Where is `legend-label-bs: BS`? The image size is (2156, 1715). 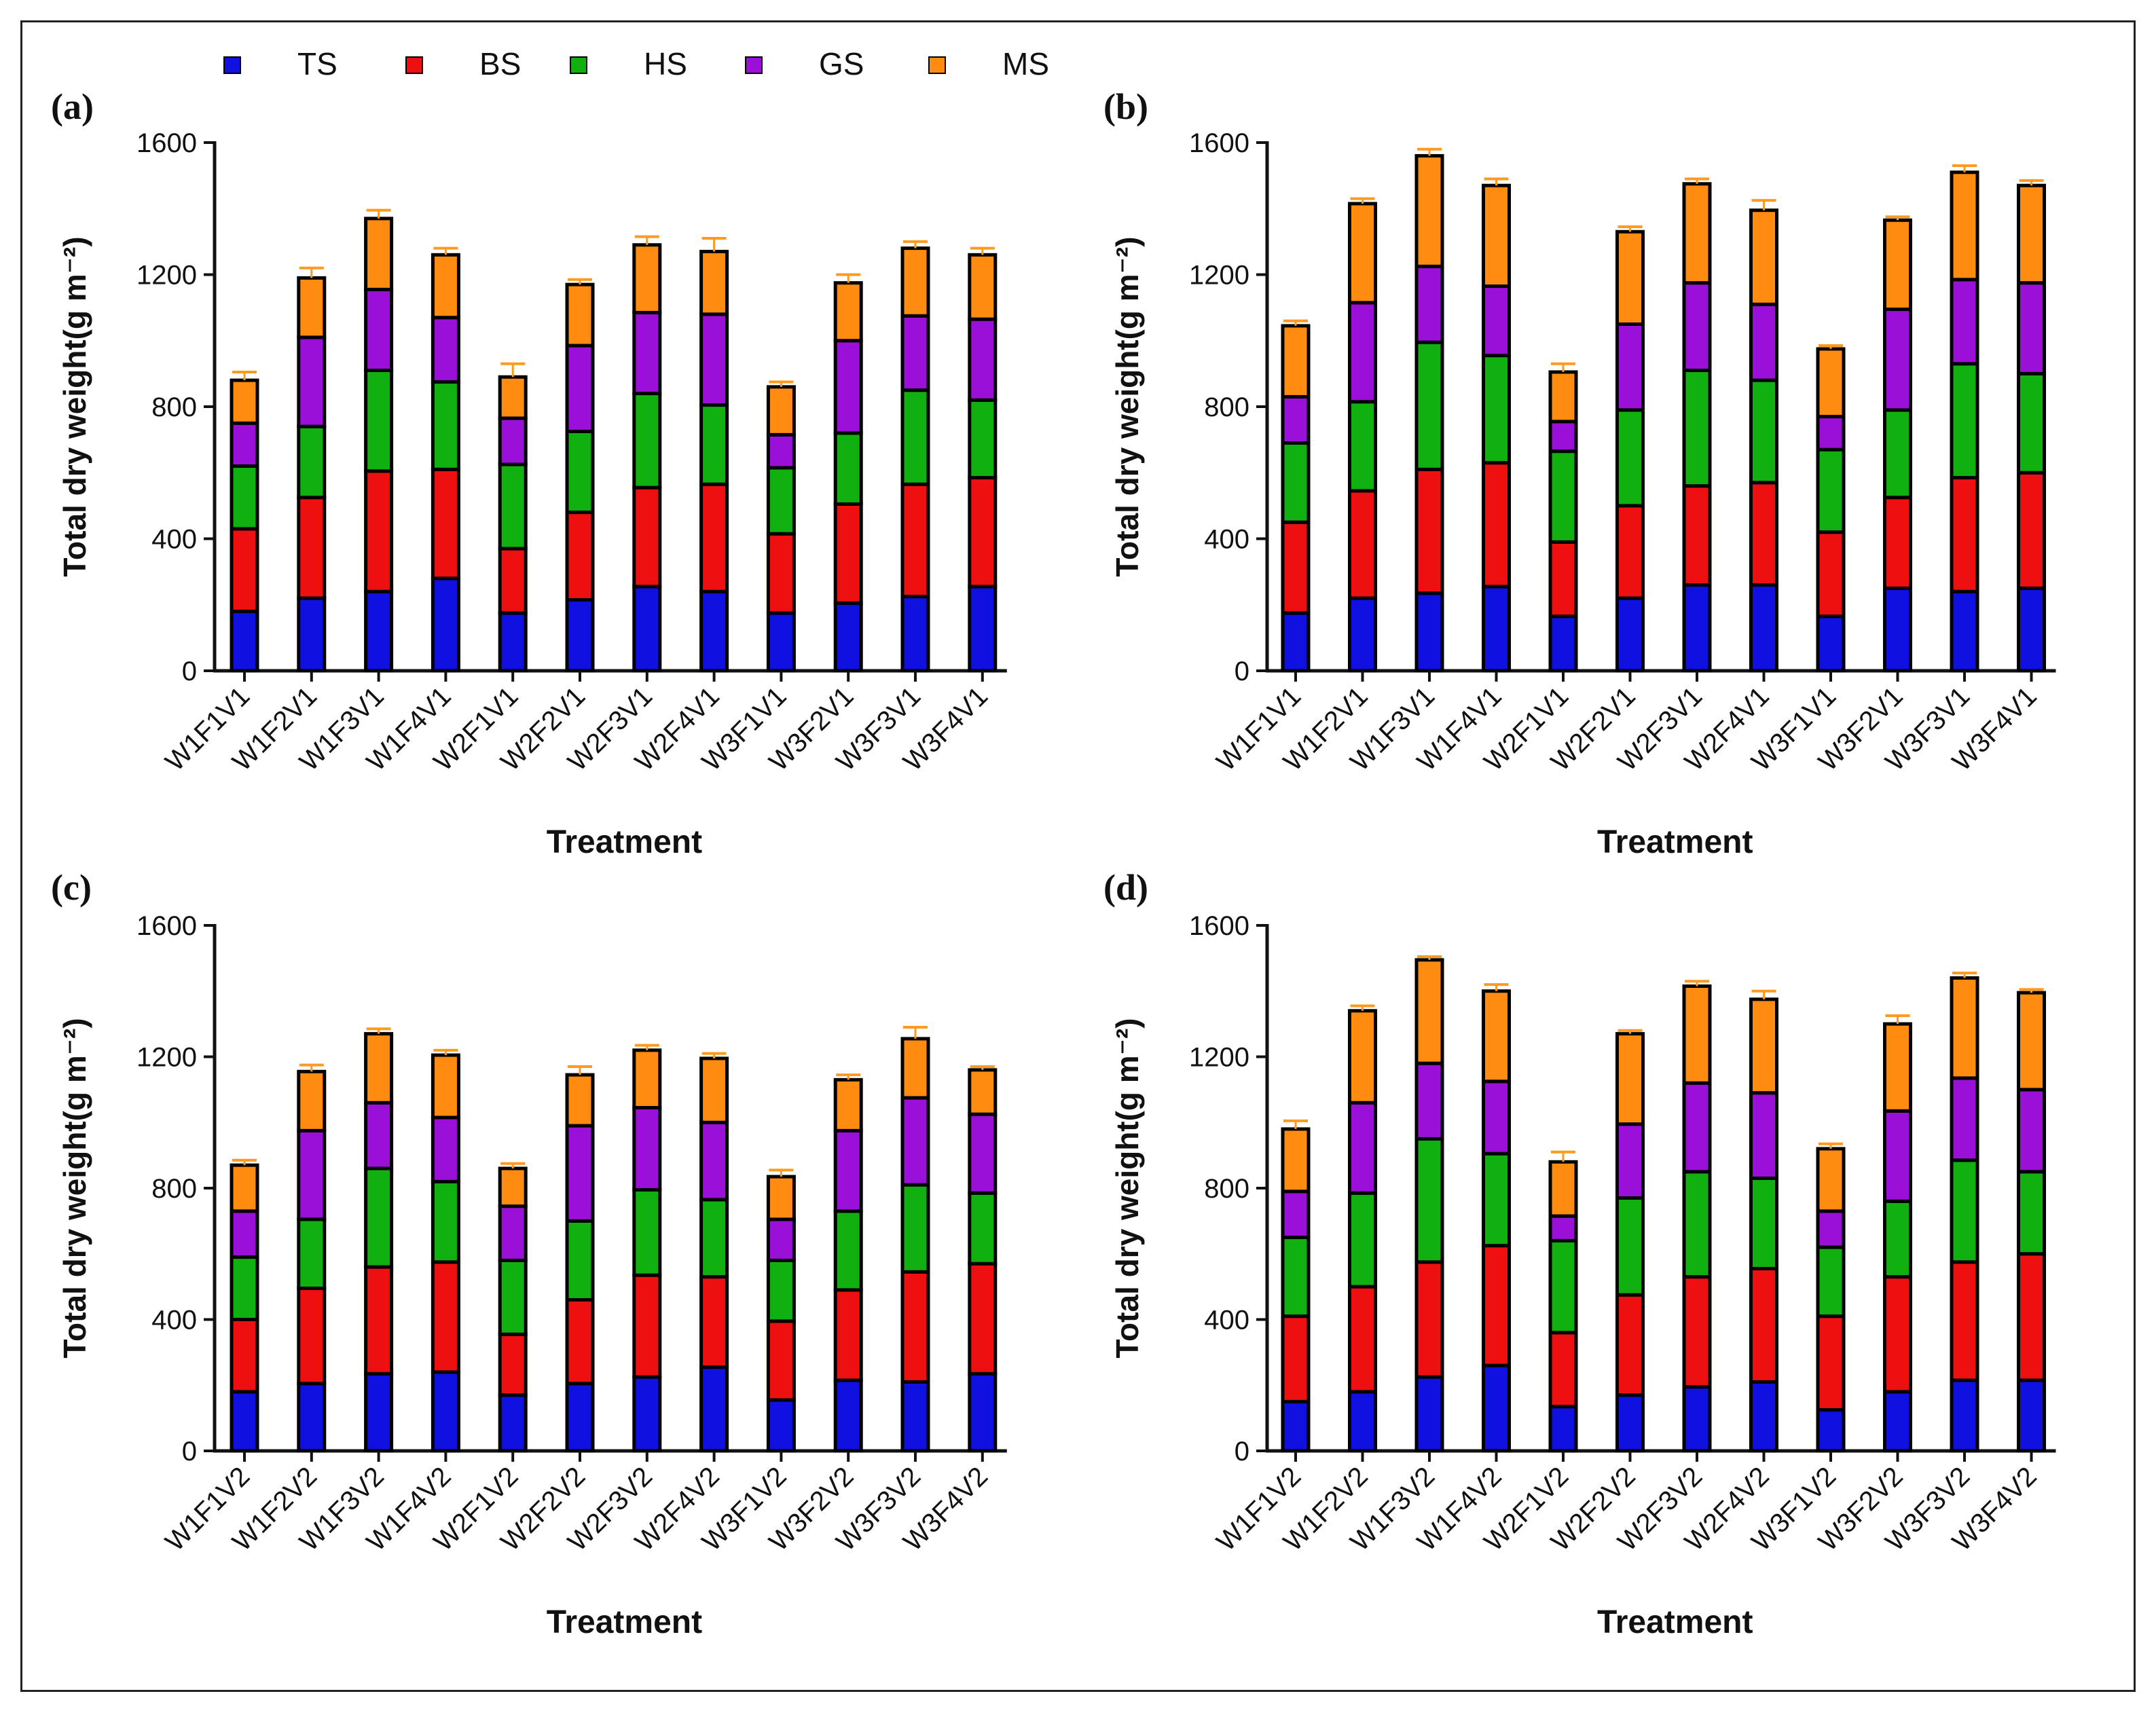 legend-label-bs: BS is located at coordinates (500, 63).